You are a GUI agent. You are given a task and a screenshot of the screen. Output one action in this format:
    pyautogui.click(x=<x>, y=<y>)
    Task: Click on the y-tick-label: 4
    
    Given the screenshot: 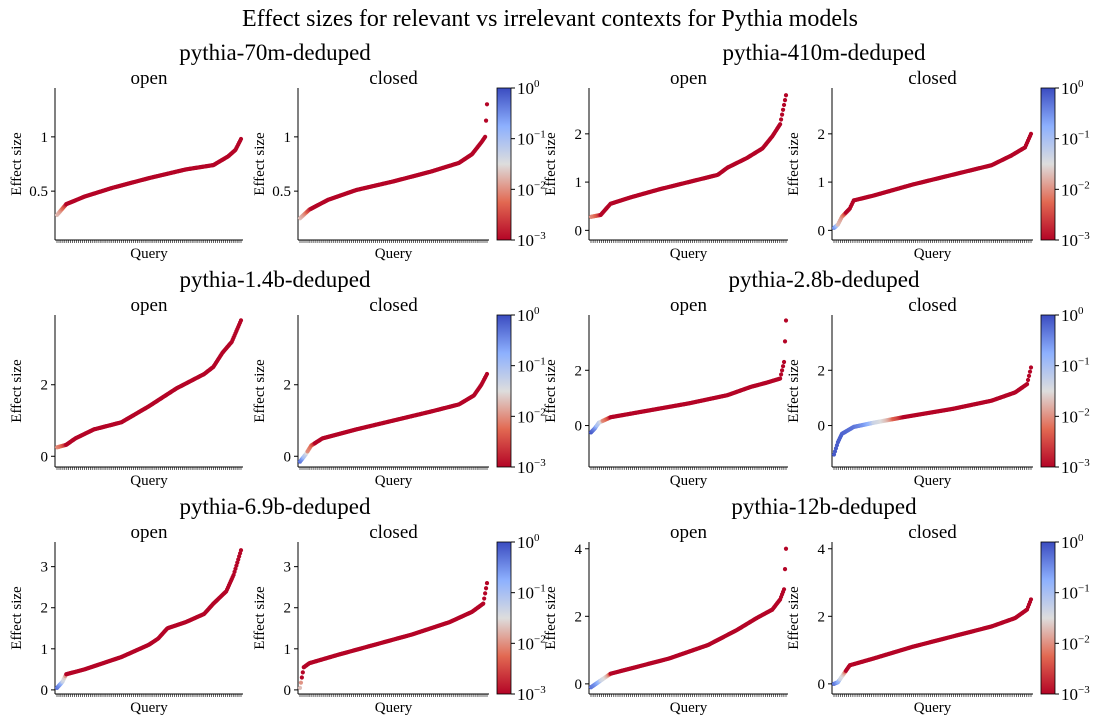 What is the action you would take?
    pyautogui.click(x=822, y=550)
    